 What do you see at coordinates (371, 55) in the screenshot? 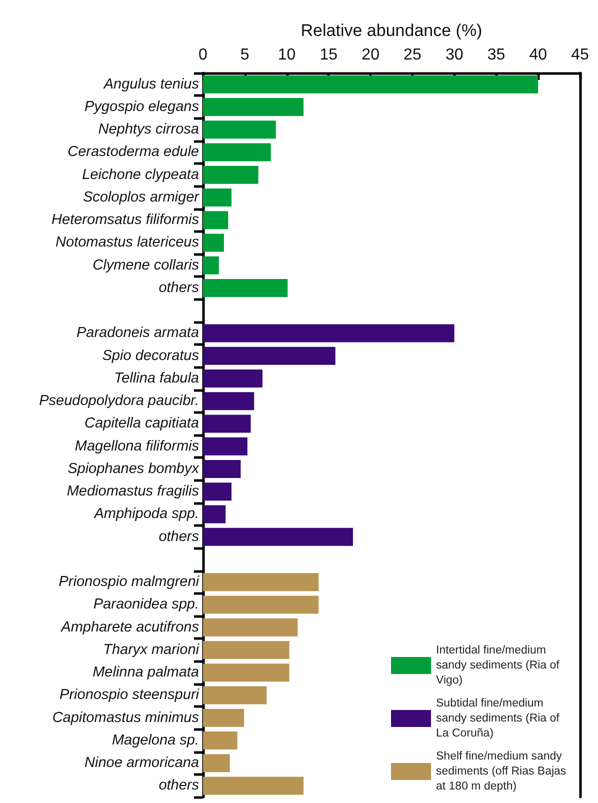
I see `x-tick-label: 20` at bounding box center [371, 55].